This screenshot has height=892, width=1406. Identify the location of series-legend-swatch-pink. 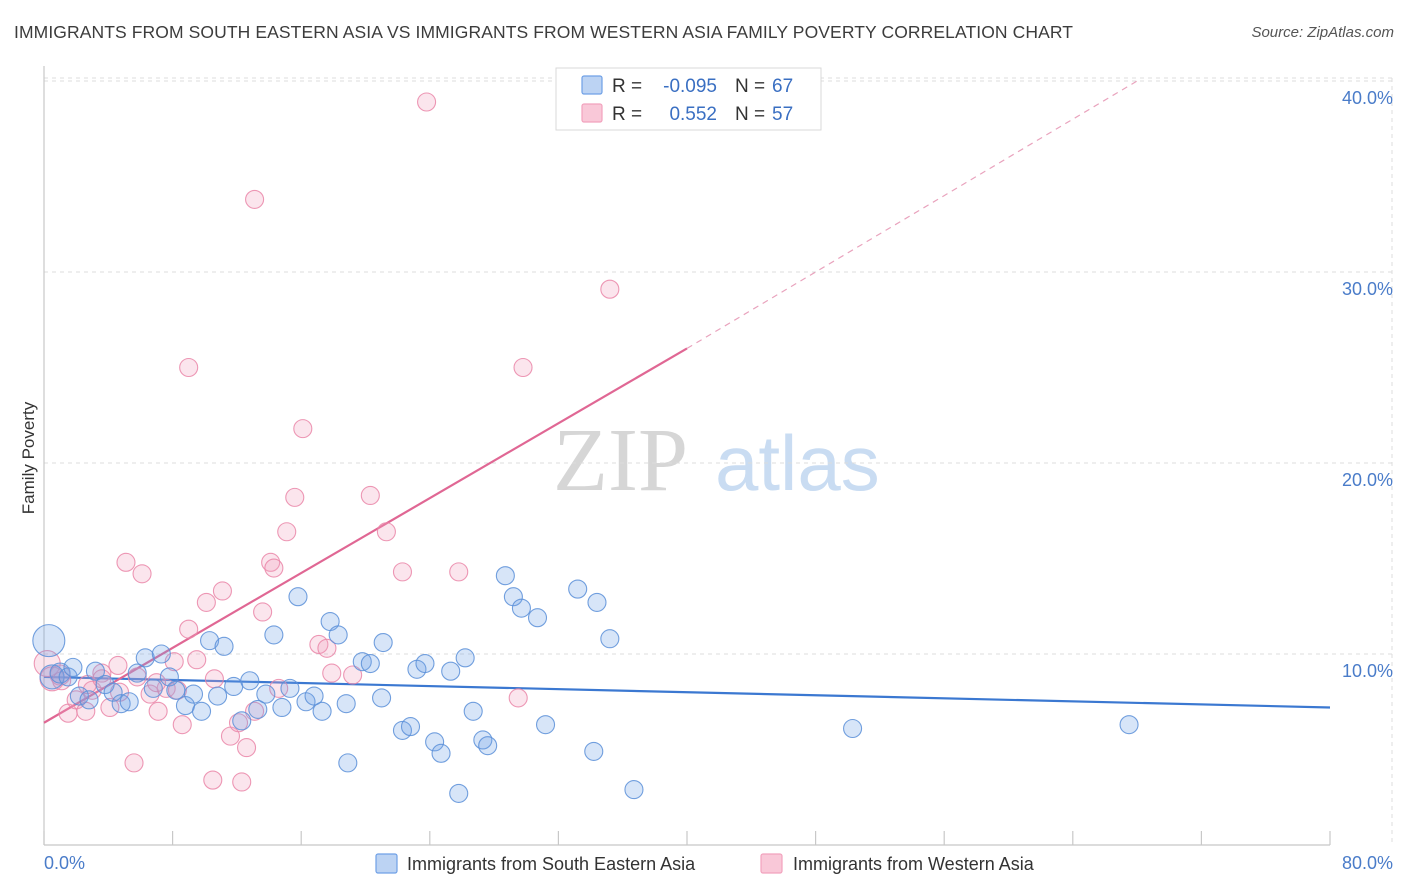
(771, 863).